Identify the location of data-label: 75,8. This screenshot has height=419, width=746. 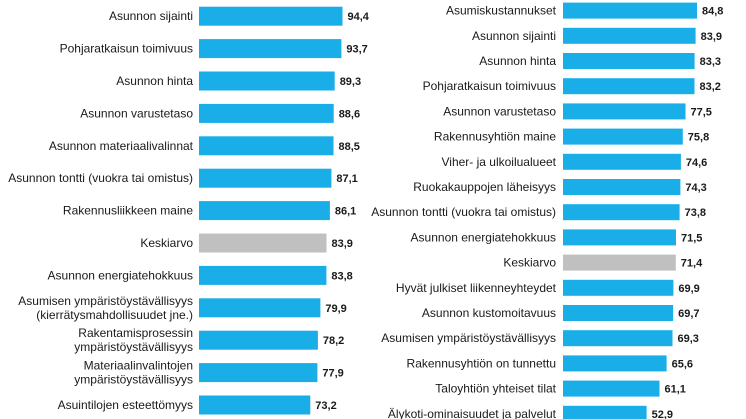
(698, 138).